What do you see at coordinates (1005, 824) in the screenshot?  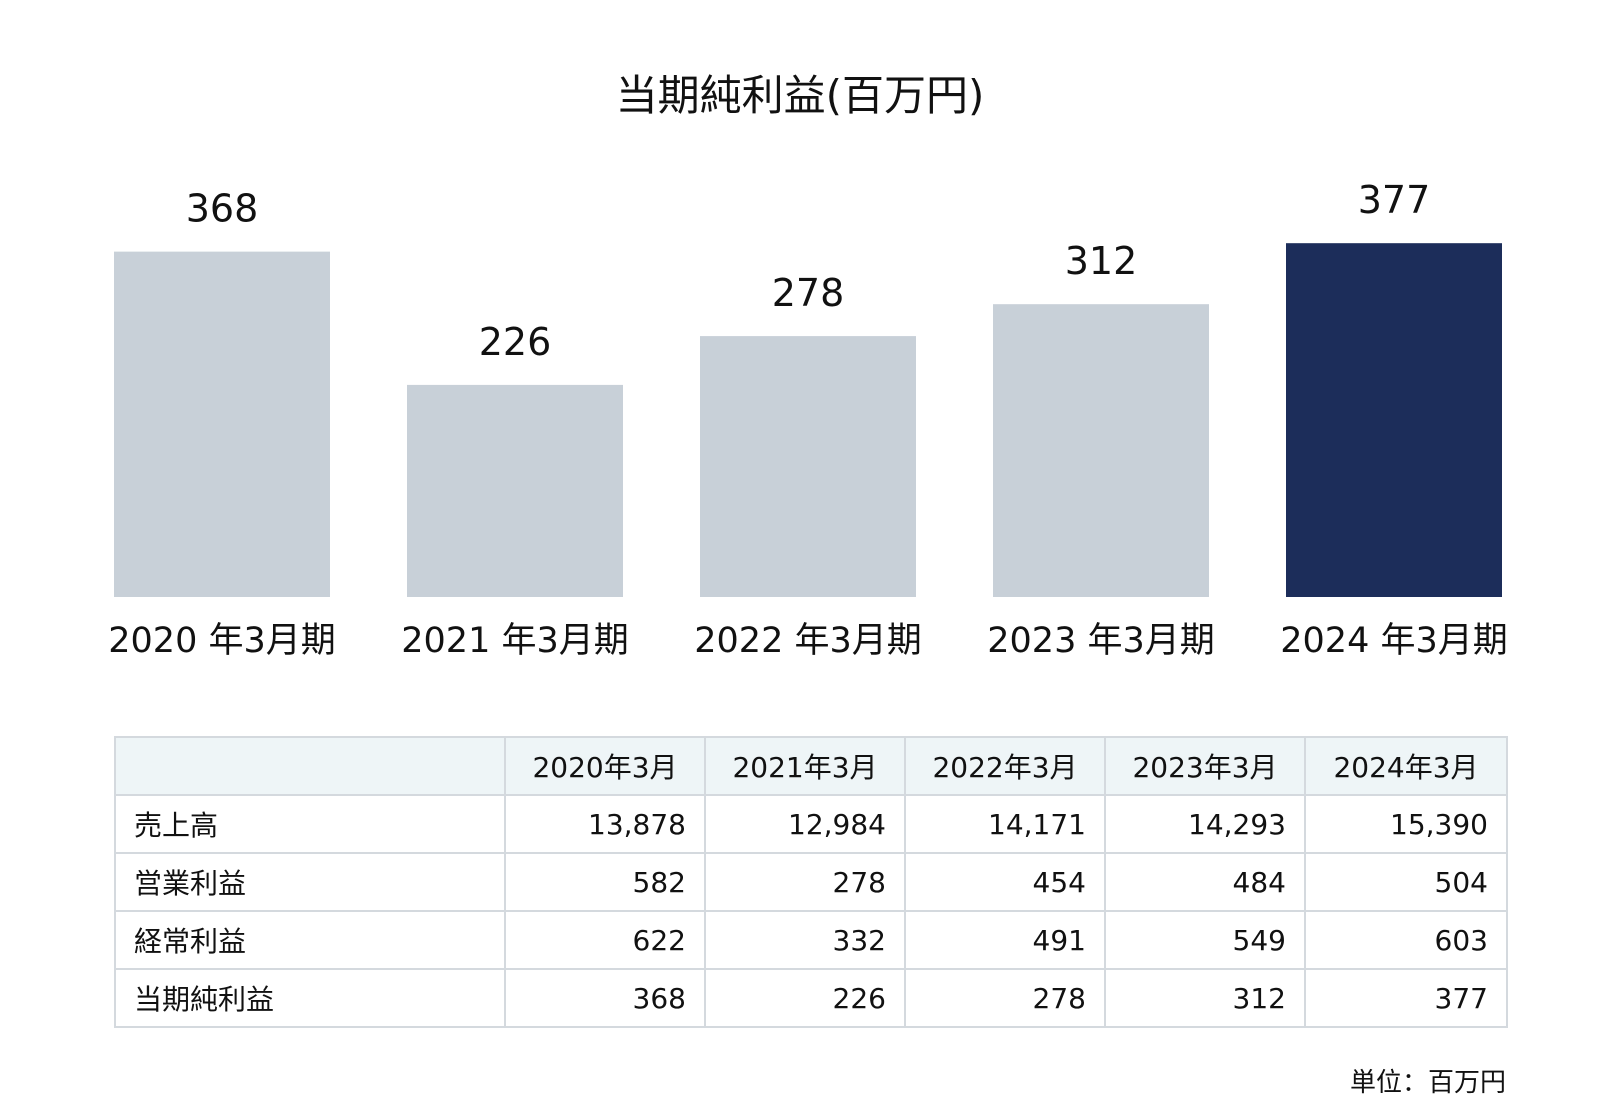 I see `table-cell: 14,171` at bounding box center [1005, 824].